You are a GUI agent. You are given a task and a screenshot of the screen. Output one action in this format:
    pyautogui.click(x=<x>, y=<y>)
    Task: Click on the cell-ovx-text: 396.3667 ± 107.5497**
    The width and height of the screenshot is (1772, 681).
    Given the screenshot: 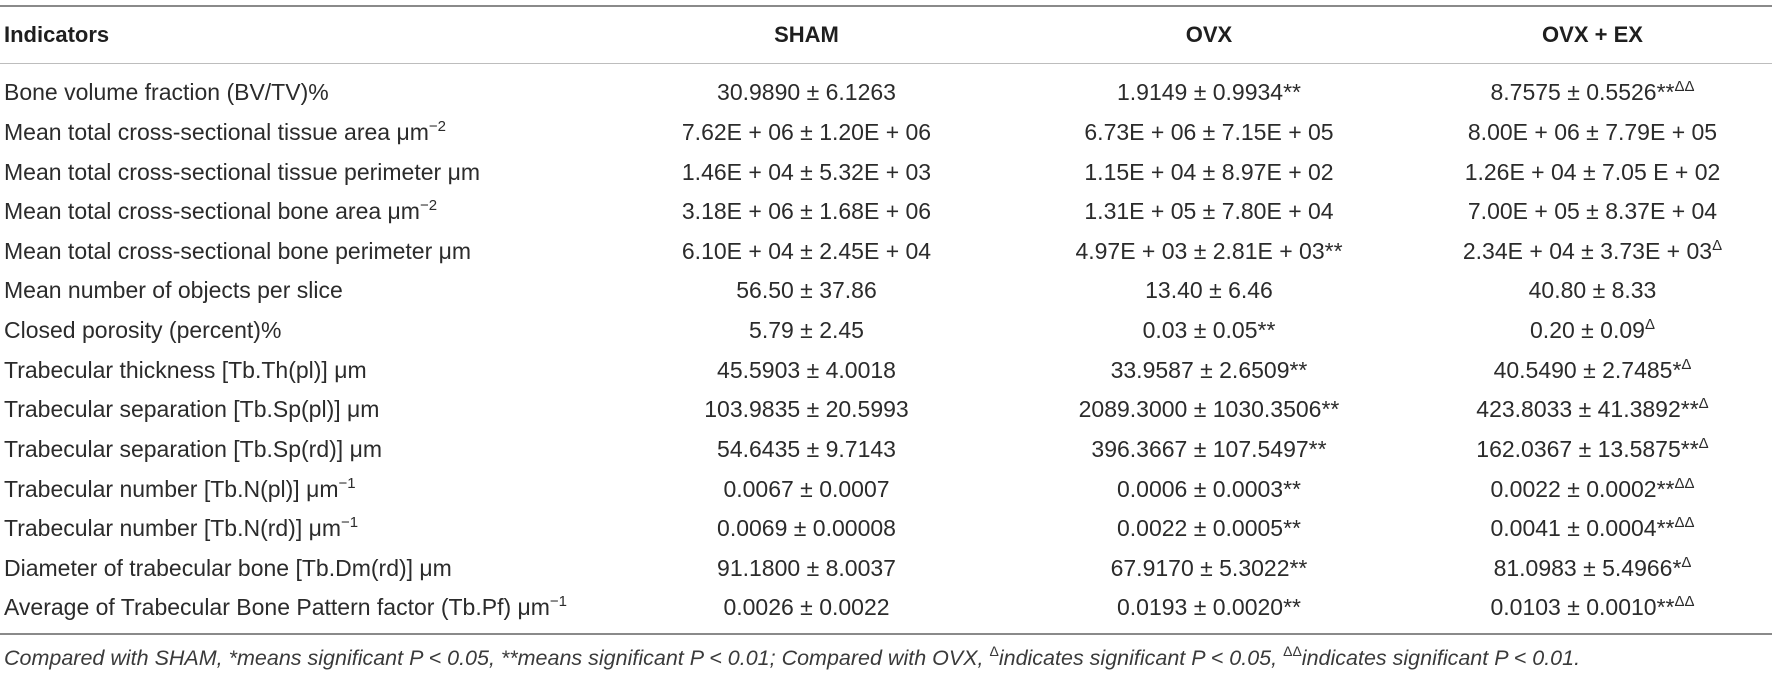 What is the action you would take?
    pyautogui.click(x=1209, y=448)
    